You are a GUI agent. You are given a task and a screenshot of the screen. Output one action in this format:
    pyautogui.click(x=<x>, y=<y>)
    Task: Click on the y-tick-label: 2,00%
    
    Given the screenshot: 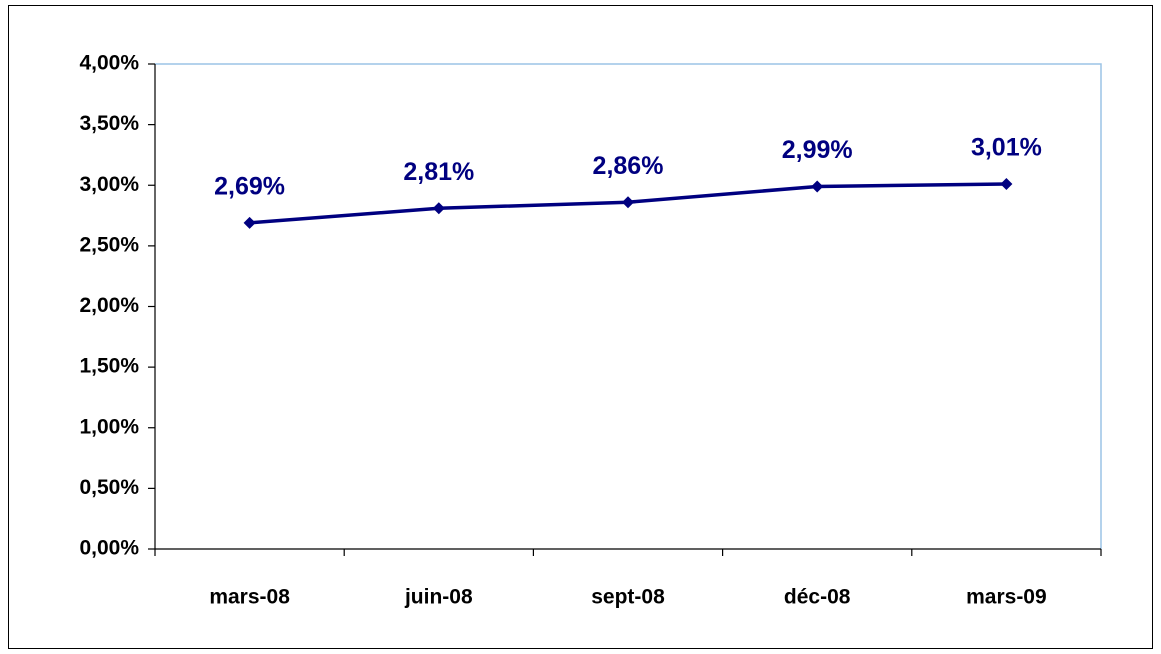 What is the action you would take?
    pyautogui.click(x=109, y=305)
    